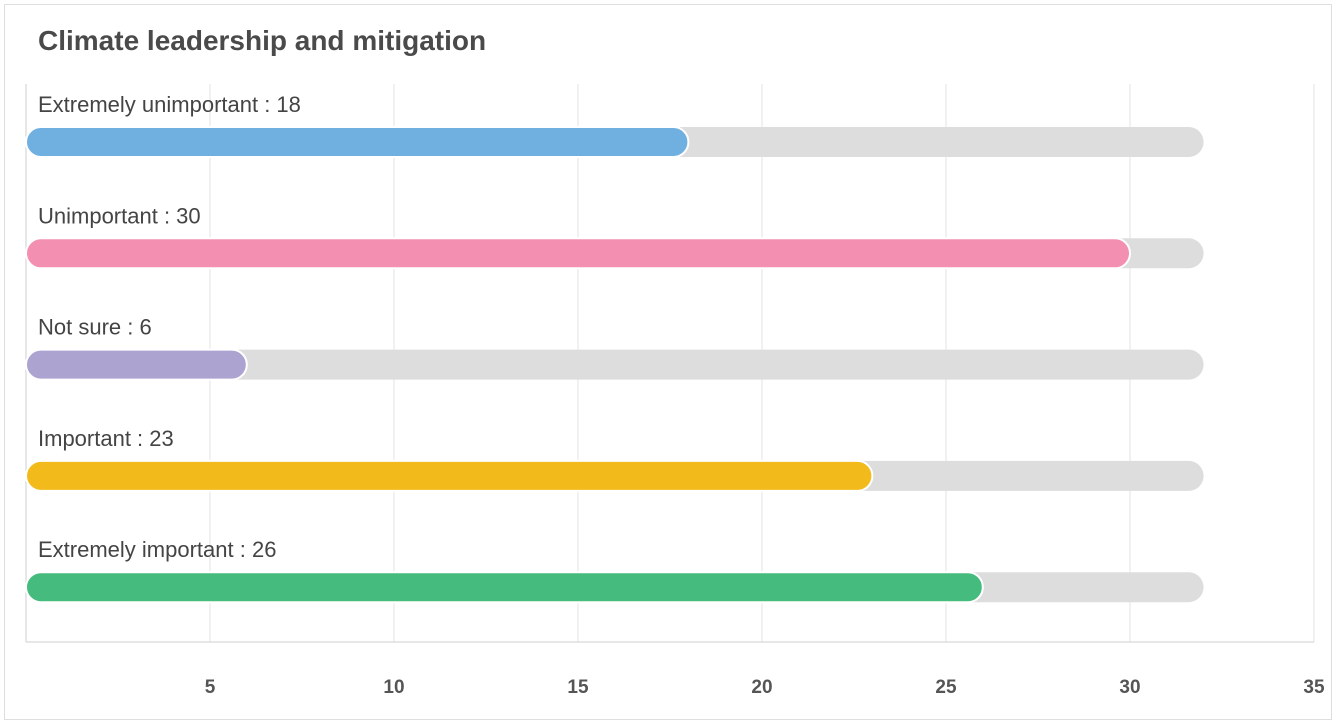 The width and height of the screenshot is (1338, 726). I want to click on x-tick-label-3: 15, so click(578, 687).